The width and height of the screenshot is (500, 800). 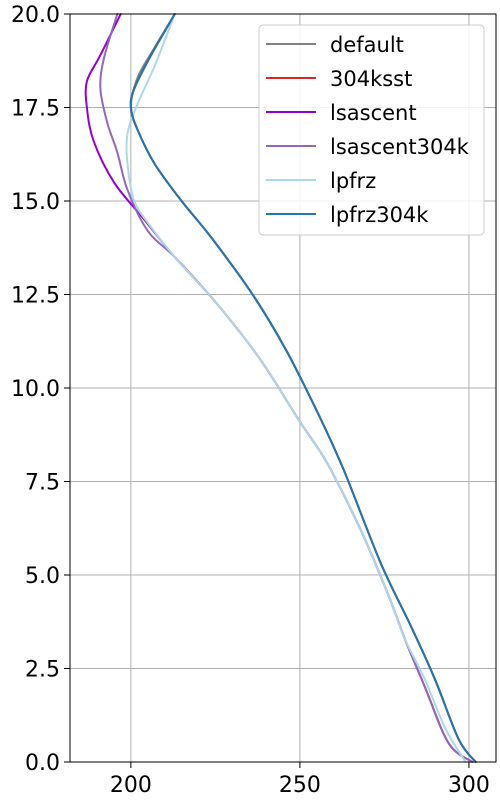 What do you see at coordinates (400, 147) in the screenshot?
I see `legend-label-lsascent304k: lsascent304k` at bounding box center [400, 147].